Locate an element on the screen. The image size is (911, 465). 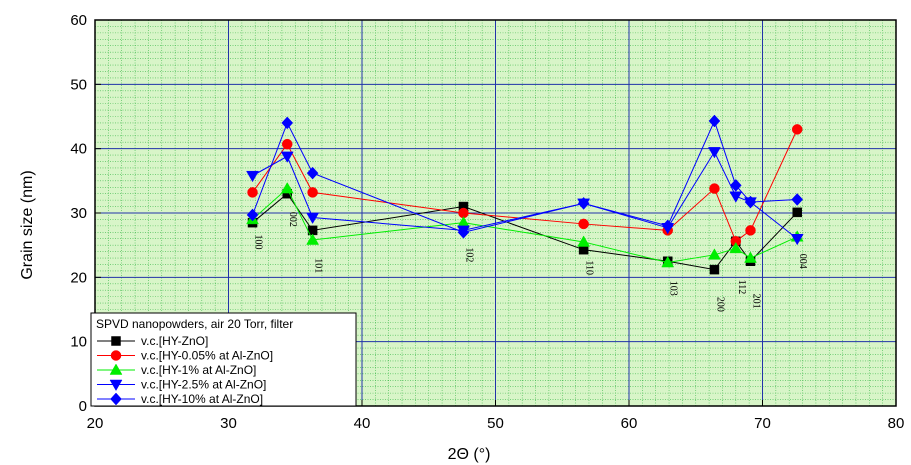
y-tick-label: 0 is located at coordinates (83, 406).